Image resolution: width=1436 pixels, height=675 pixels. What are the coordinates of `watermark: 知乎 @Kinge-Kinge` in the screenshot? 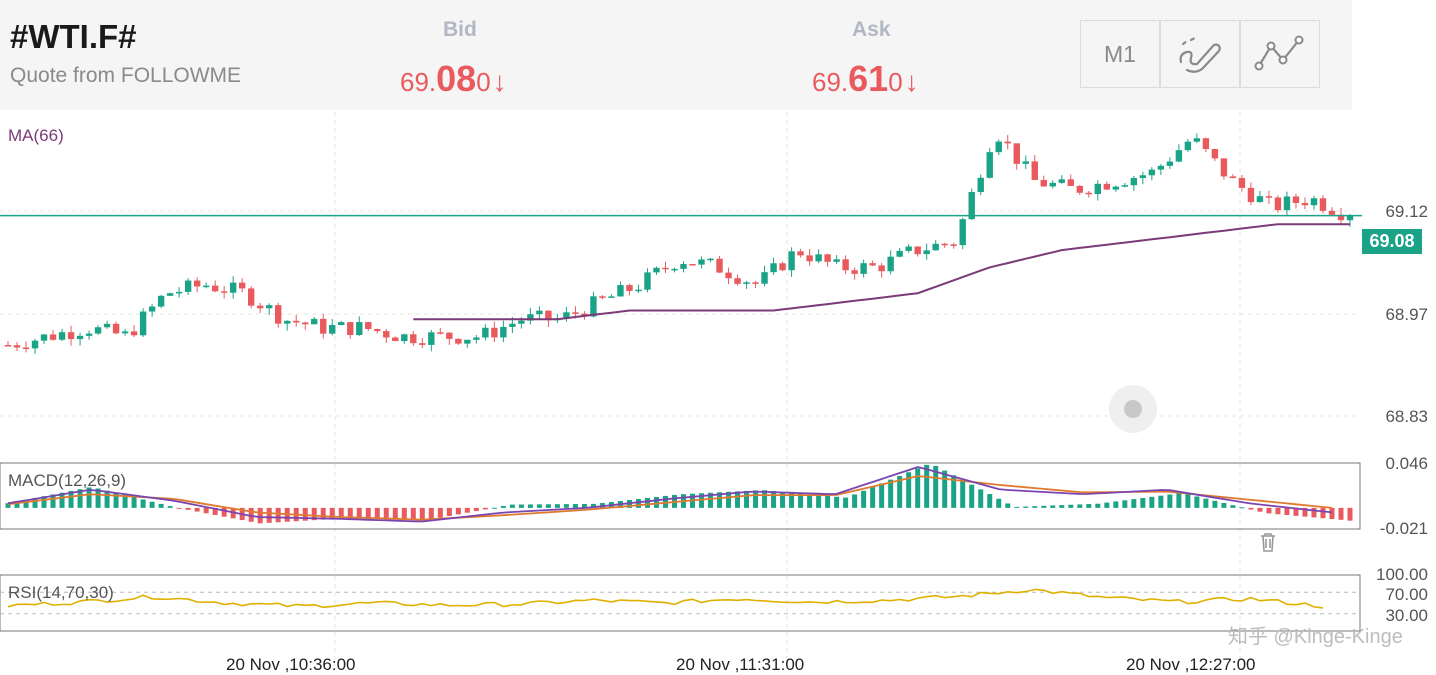 It's located at (1315, 637).